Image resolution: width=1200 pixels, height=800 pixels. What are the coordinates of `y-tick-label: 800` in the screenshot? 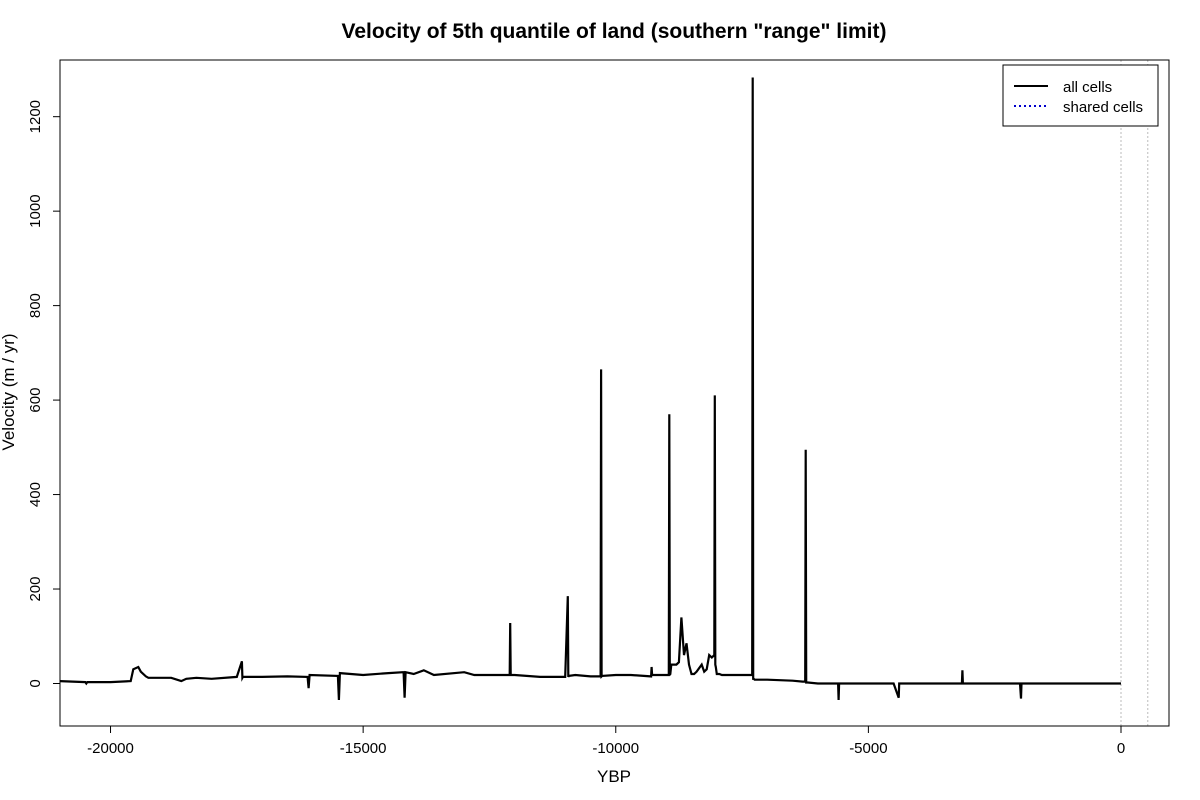 It's located at (35, 305).